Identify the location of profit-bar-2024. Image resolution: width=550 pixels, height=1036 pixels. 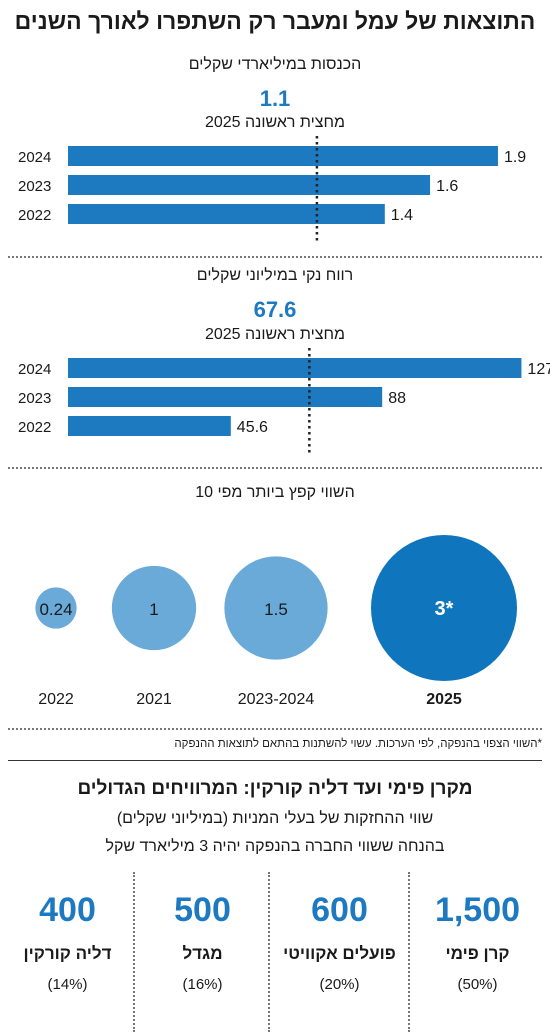
(295, 368).